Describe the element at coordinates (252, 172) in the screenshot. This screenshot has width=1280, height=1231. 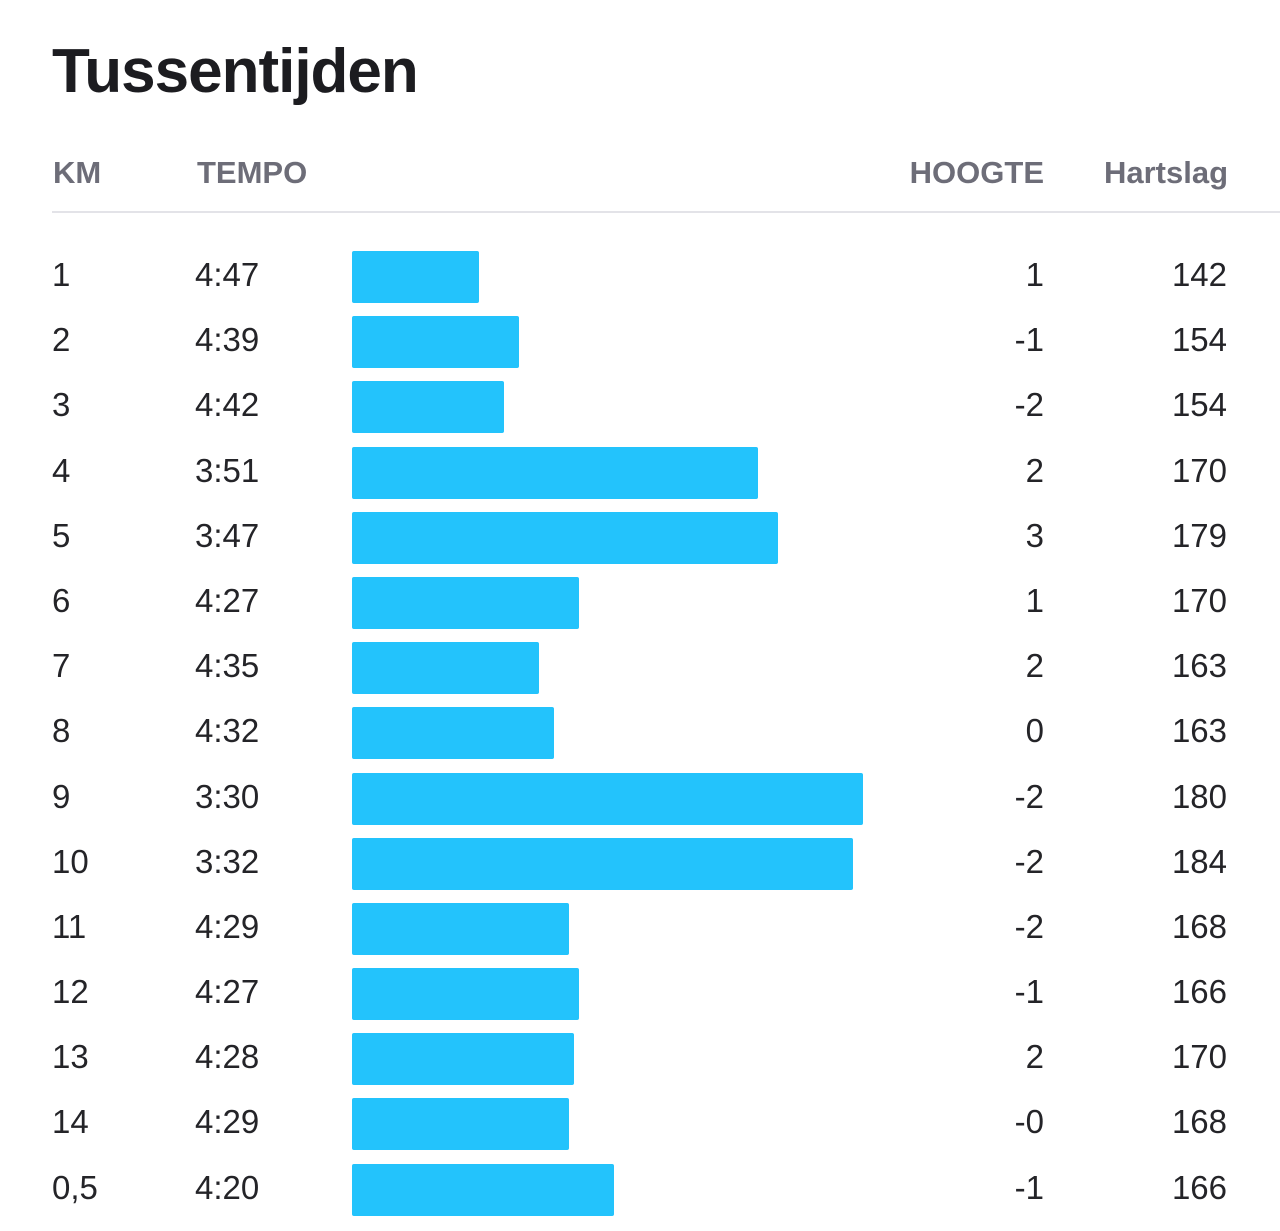
I see `column-header-tempo: TEMPO` at that location.